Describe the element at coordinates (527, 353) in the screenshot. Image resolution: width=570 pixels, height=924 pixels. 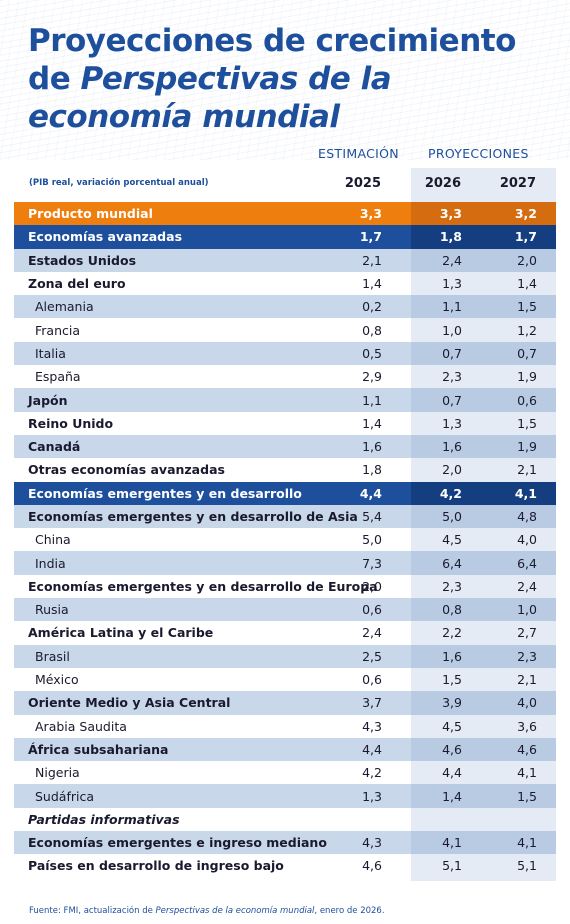
I see `row-value-2027: 0,7` at that location.